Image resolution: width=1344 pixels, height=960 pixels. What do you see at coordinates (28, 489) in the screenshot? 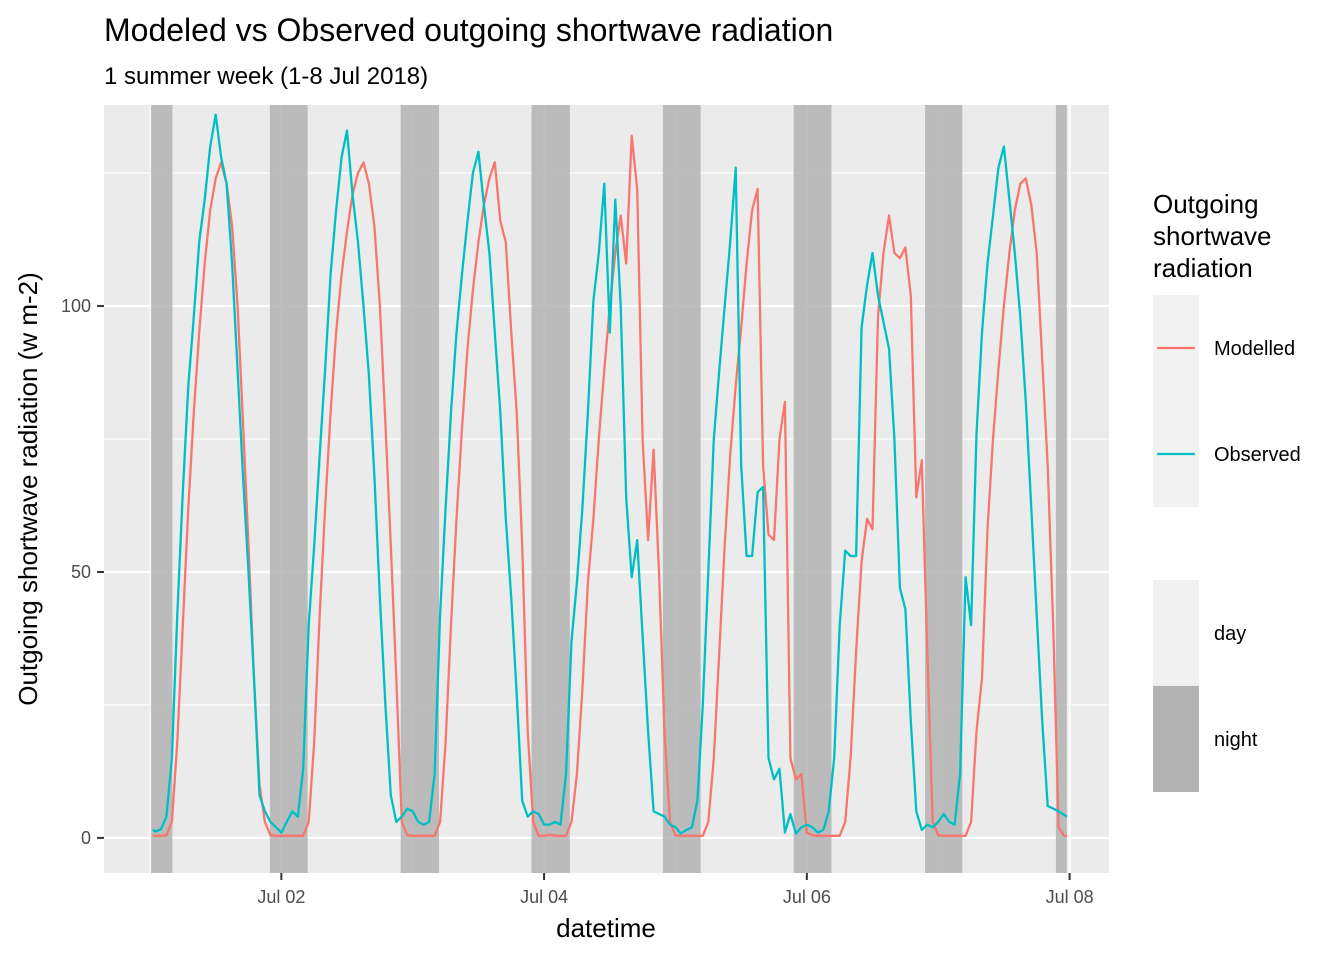
I see `y-axis-title: Outgoing shortwave radiation (w m-2)` at bounding box center [28, 489].